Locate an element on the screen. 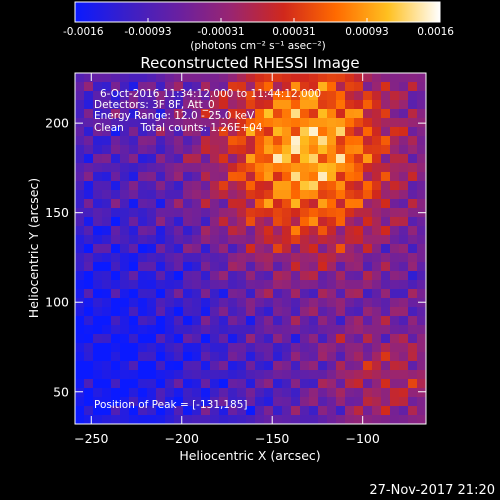 This screenshot has width=500, height=500. footer-timestamp: 27-Nov-2017 21:20 is located at coordinates (432, 490).